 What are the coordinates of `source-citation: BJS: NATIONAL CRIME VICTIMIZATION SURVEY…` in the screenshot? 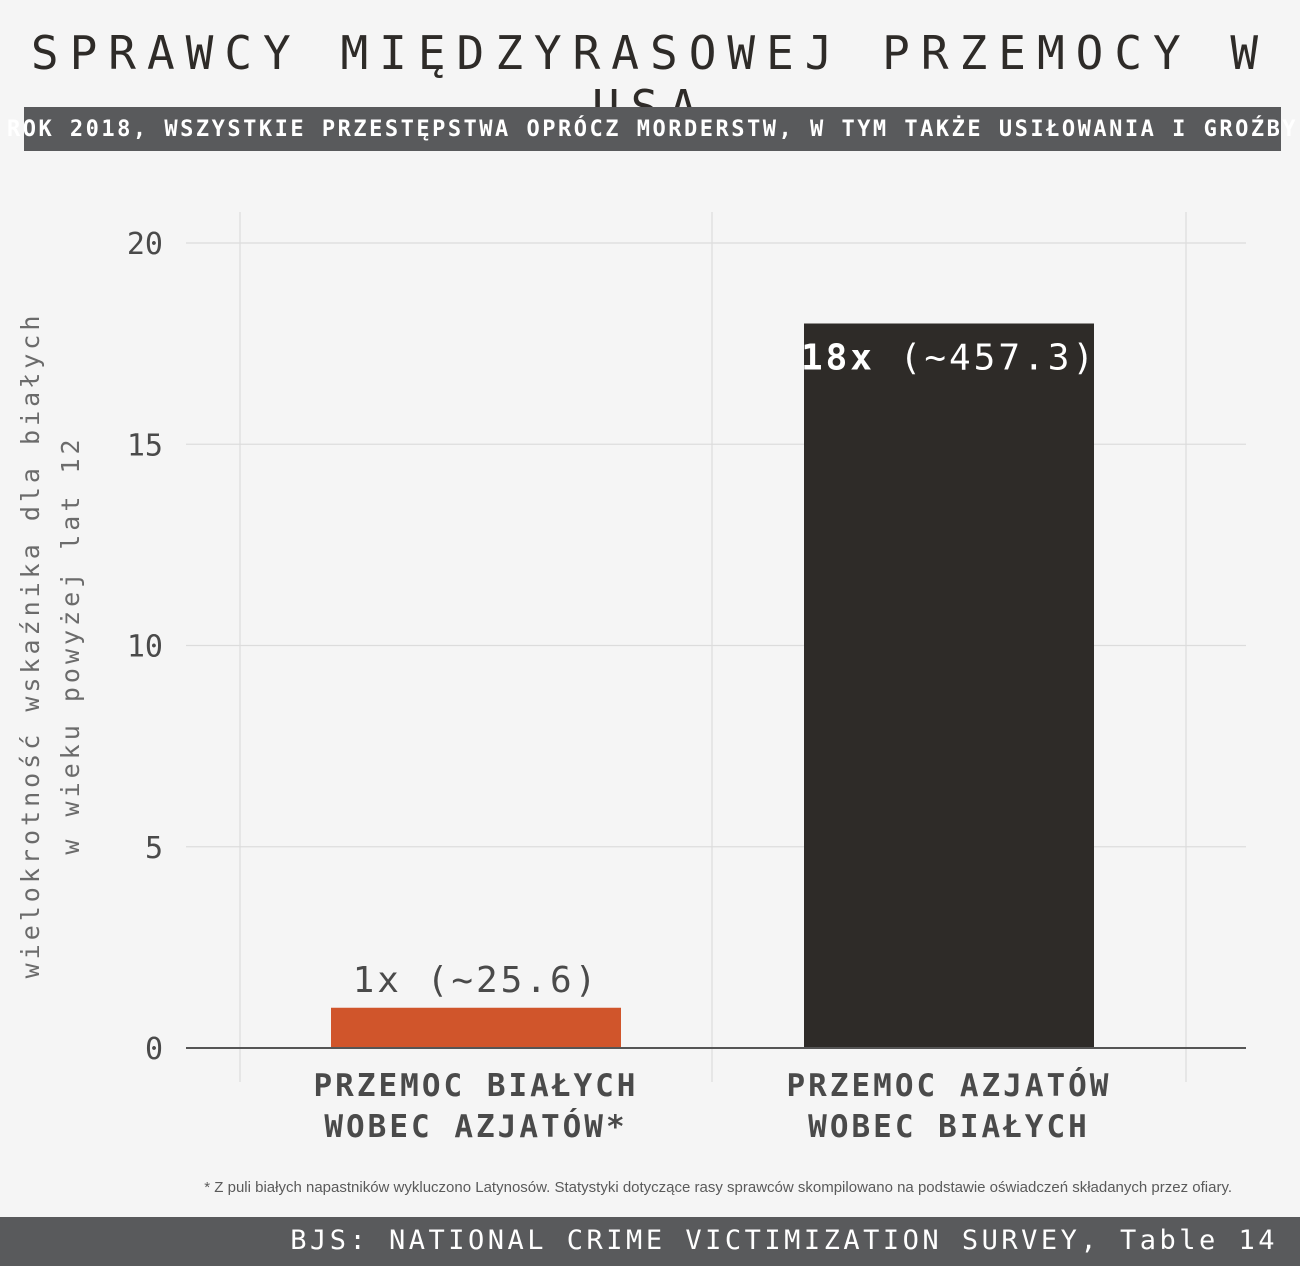 It's located at (784, 1240).